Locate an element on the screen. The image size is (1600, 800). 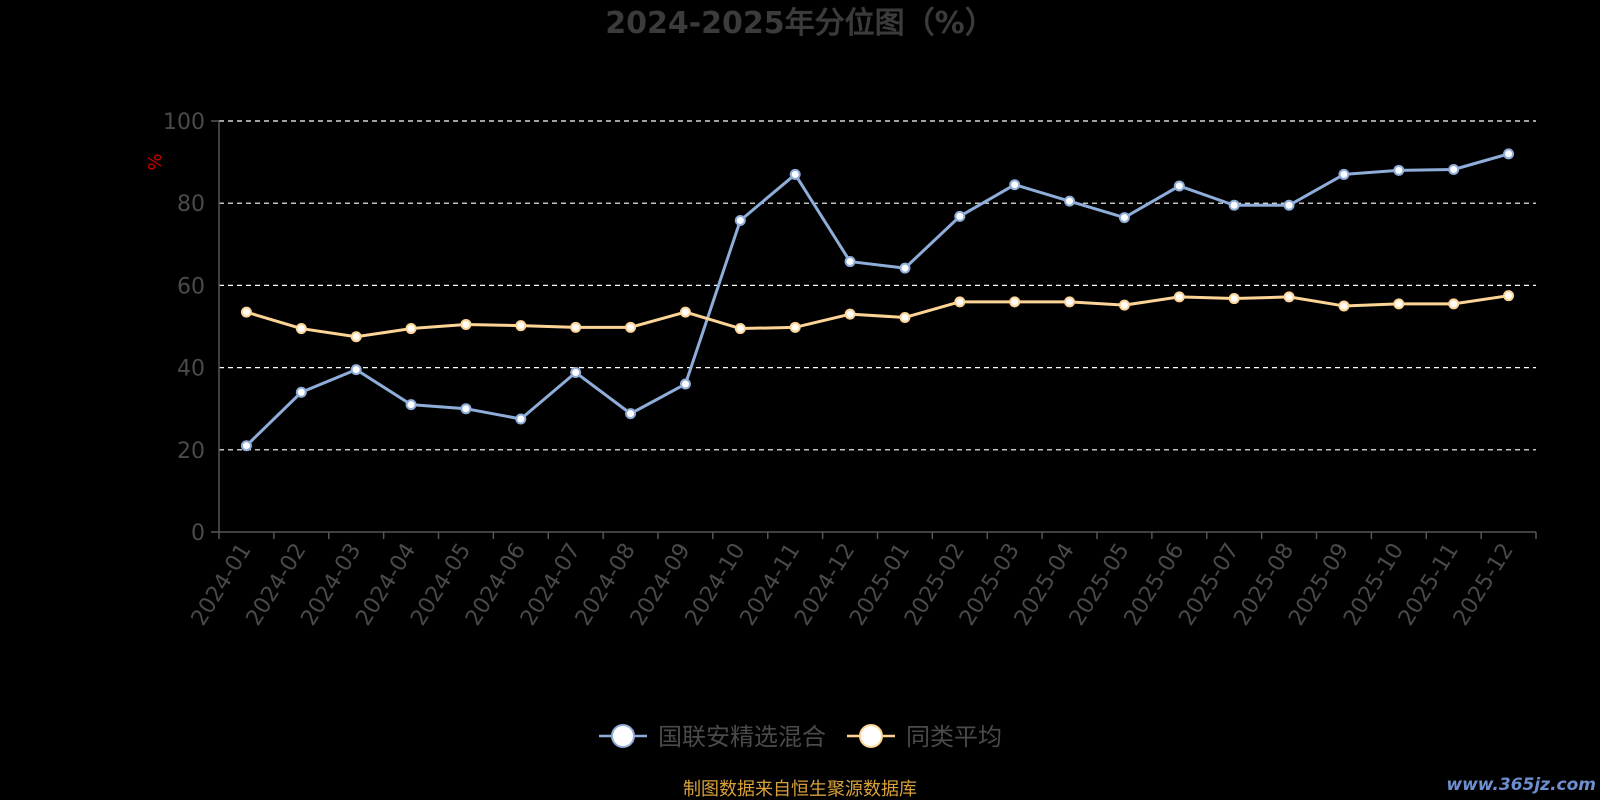
y-tick-label: 0 is located at coordinates (198, 533).